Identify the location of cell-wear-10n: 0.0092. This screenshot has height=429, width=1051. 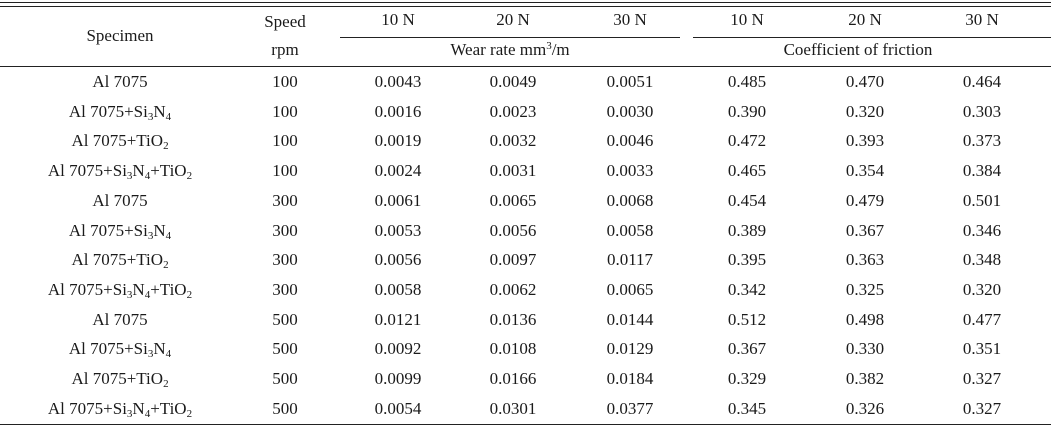
(398, 349).